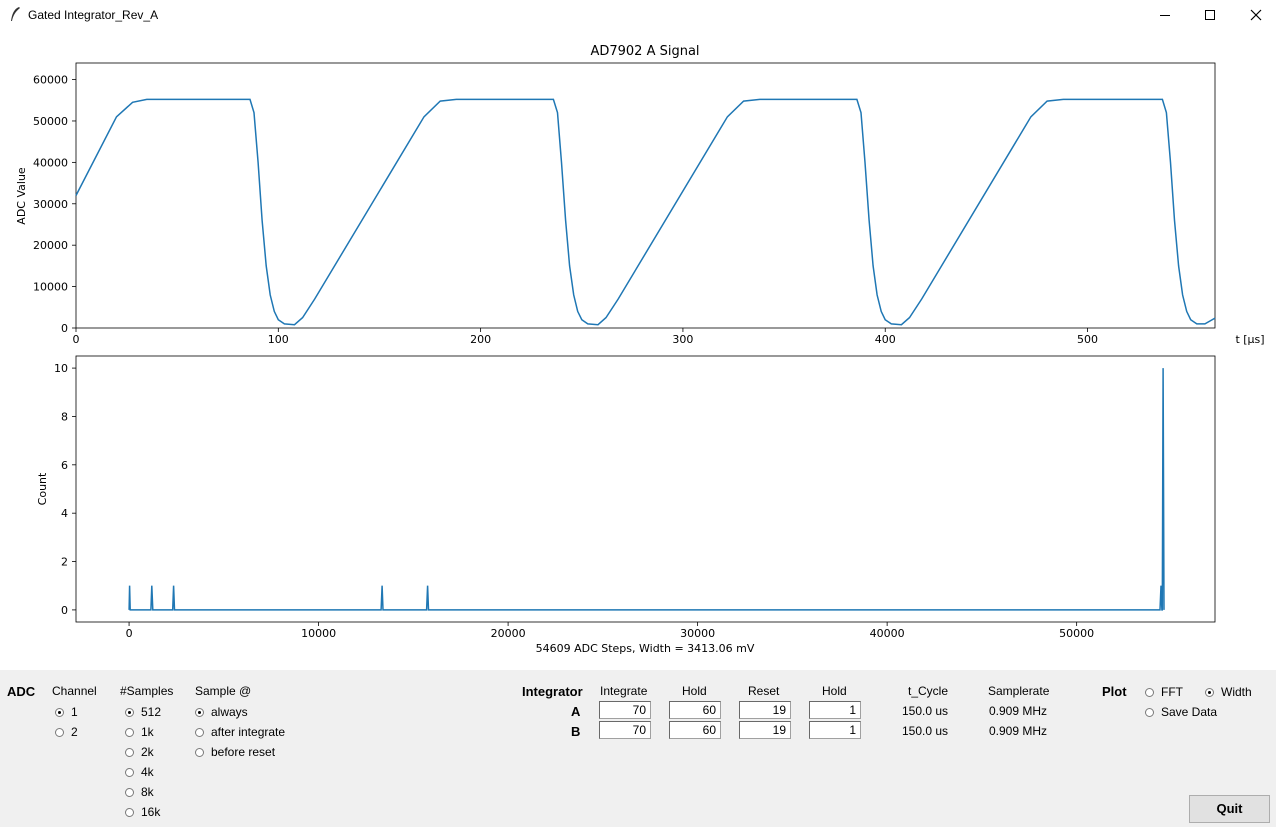  Describe the element at coordinates (695, 730) in the screenshot. I see `hold1-b-input: 60` at that location.